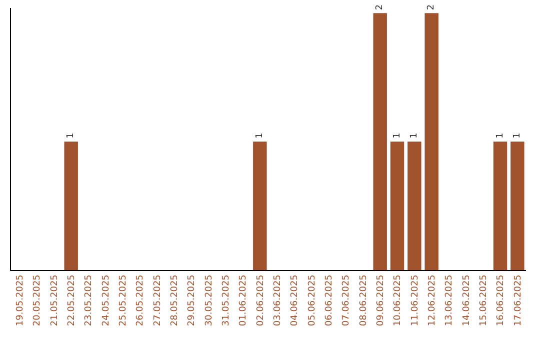  I want to click on x-tick-label: 05.06.2025, so click(312, 300).